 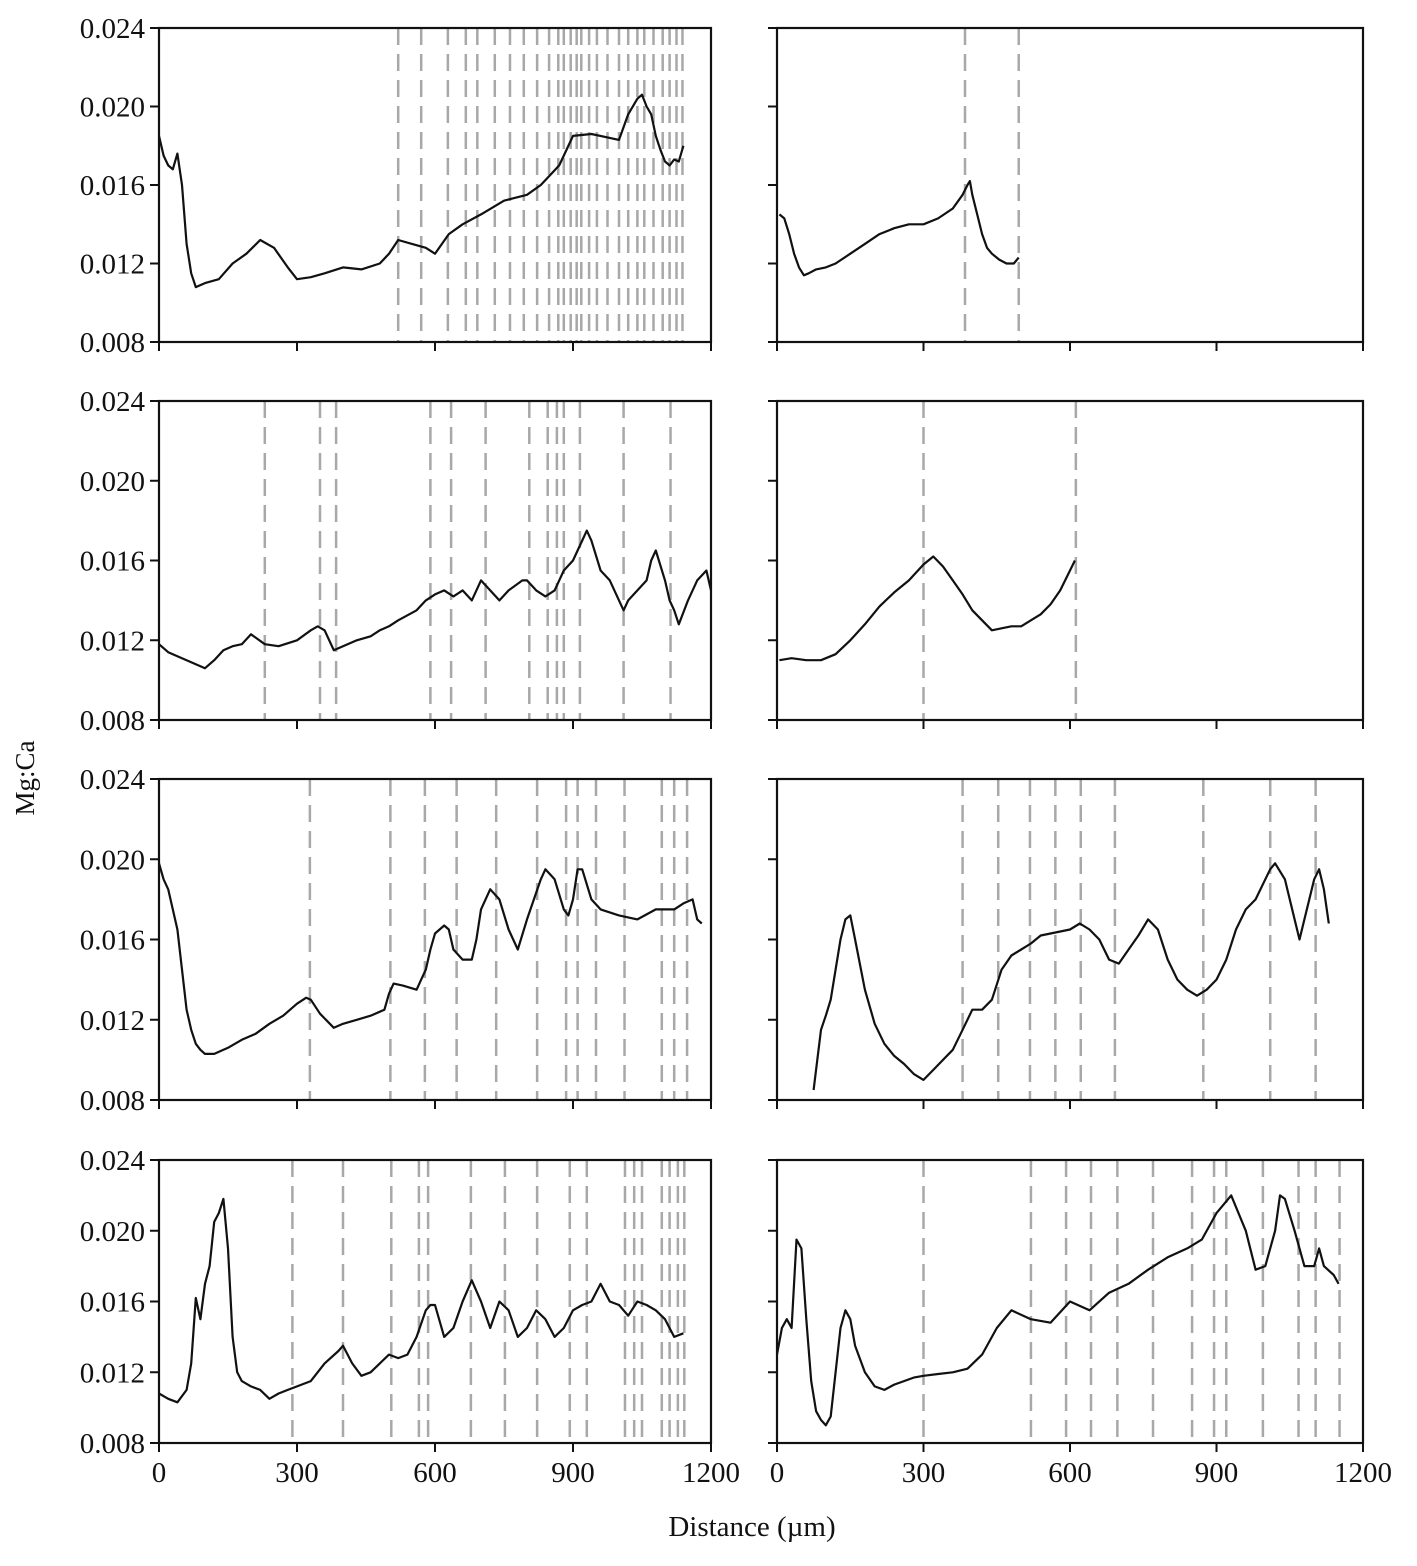 I want to click on panel-7: 0.008 0.012 0.016 0.020 0.024 0 300 600 900 1200, so click(x=410, y=1317).